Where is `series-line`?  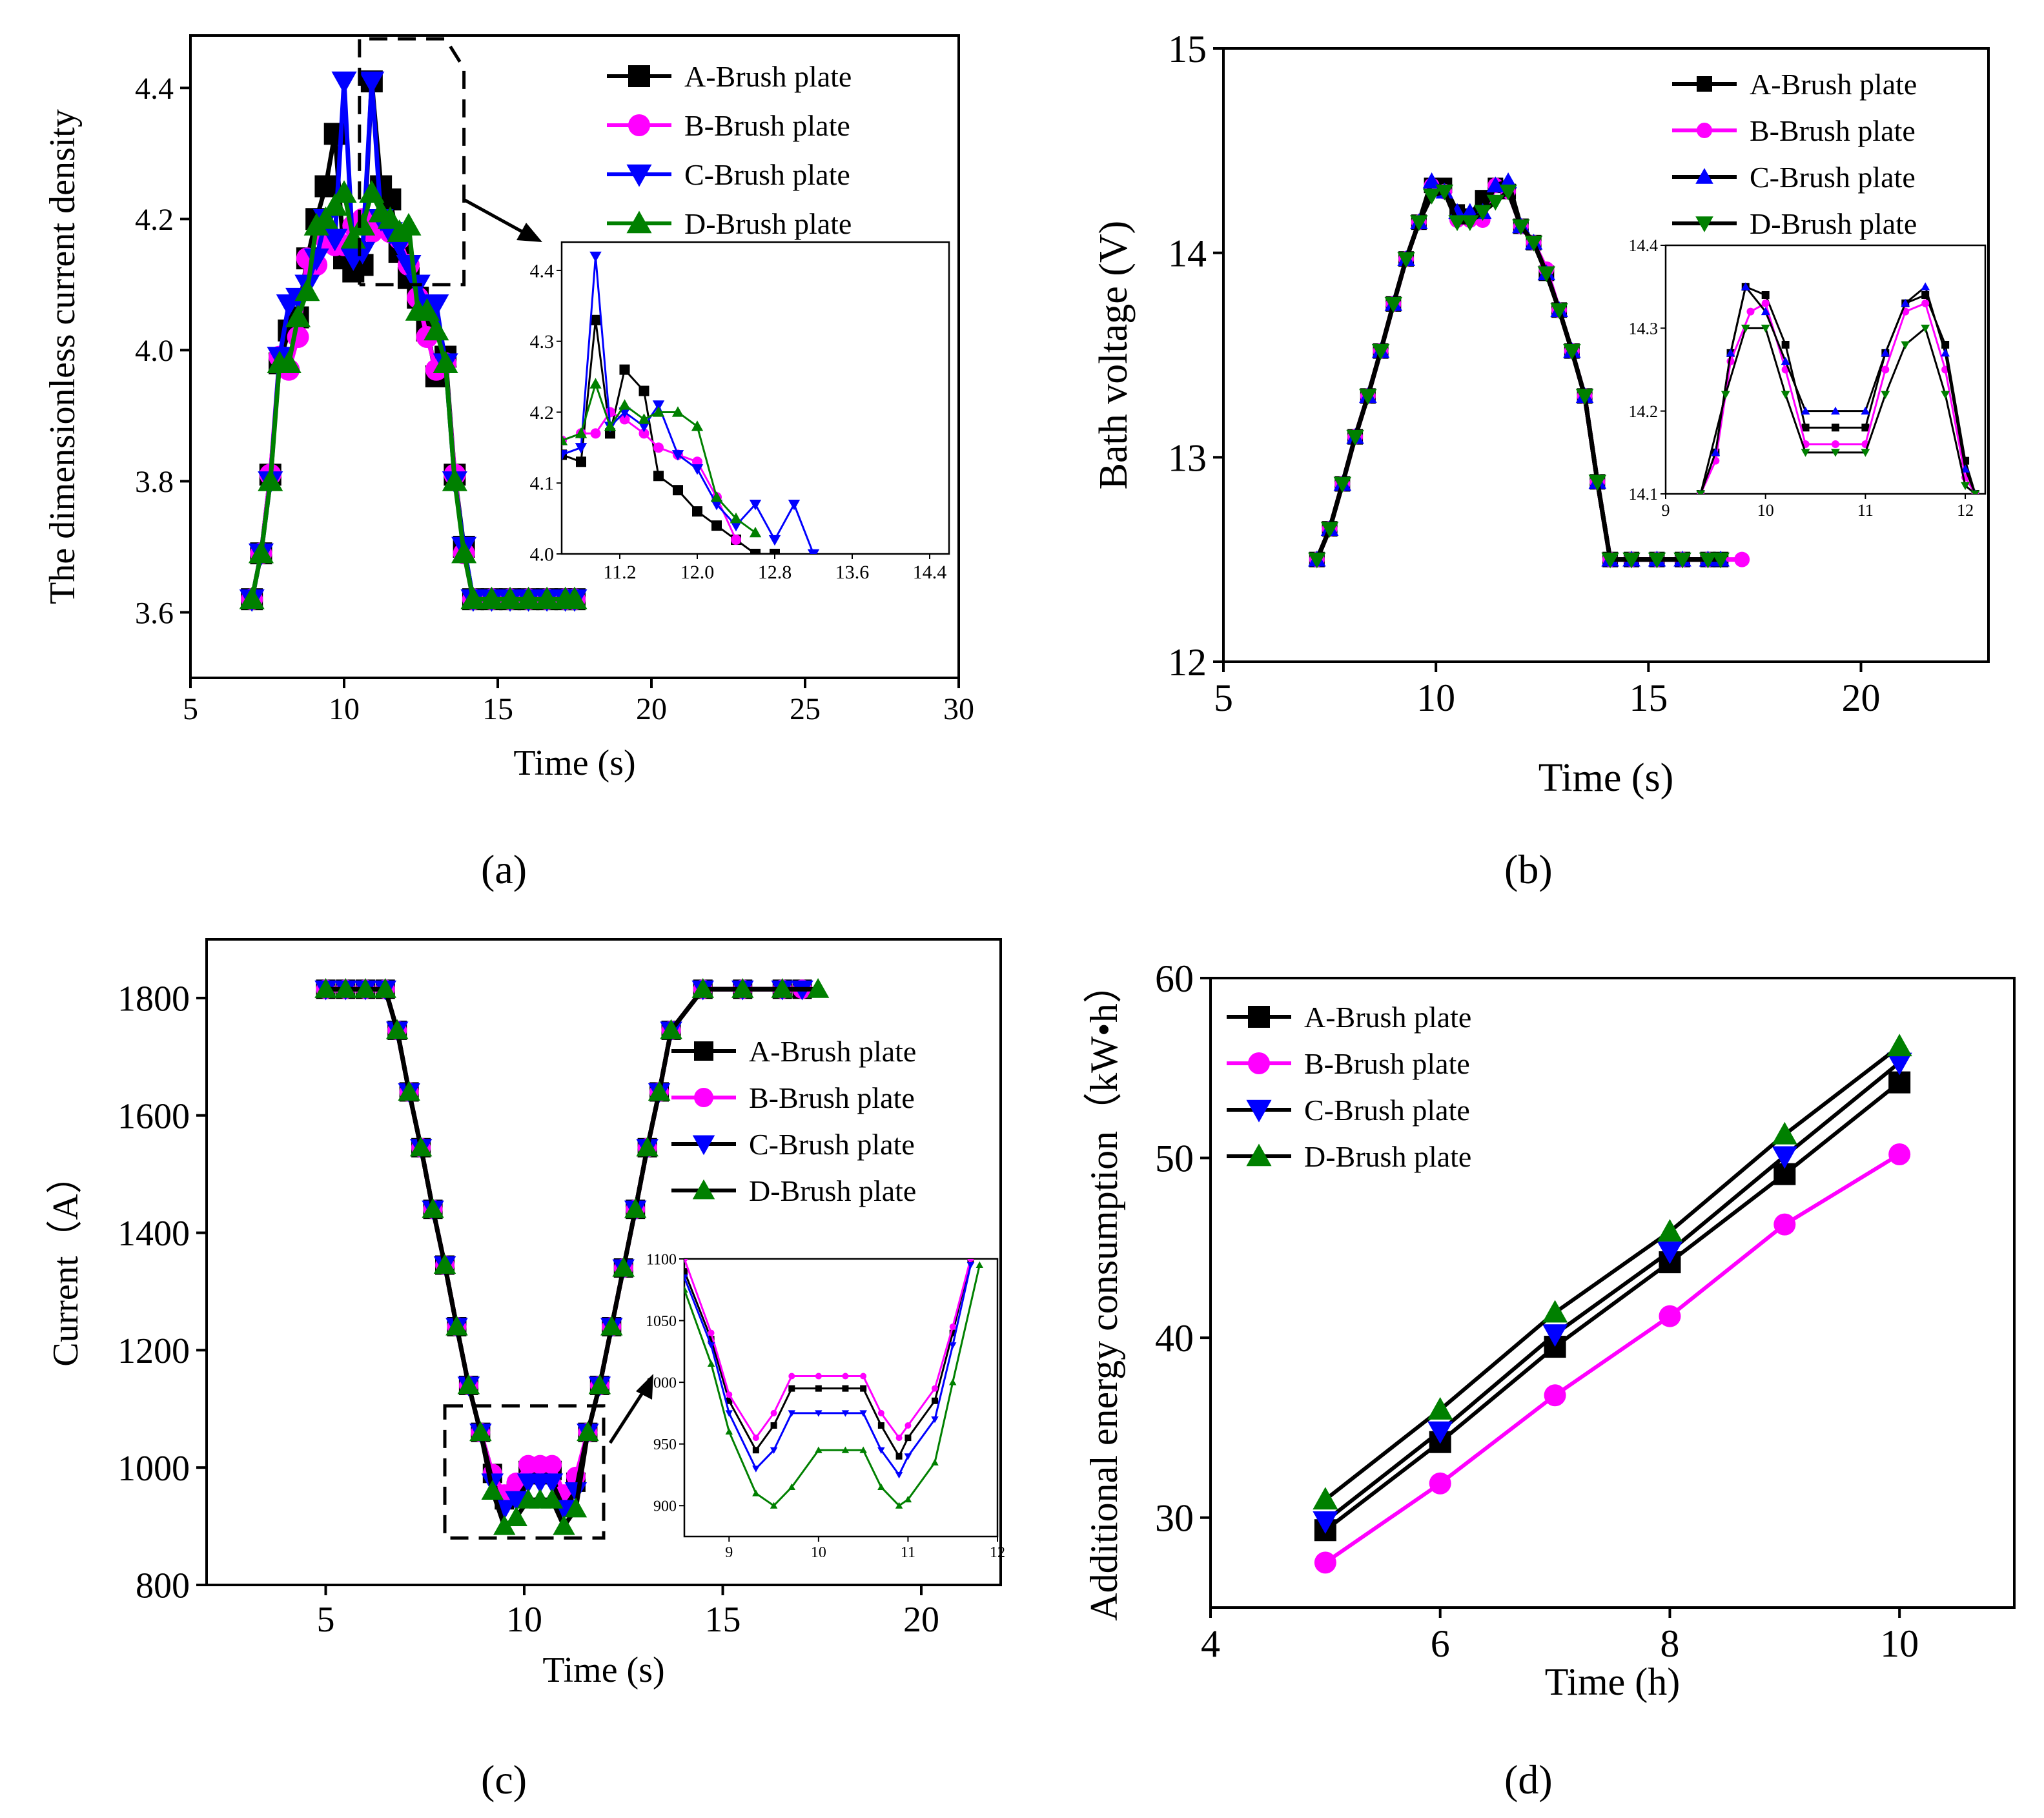 series-line is located at coordinates (1517, 375).